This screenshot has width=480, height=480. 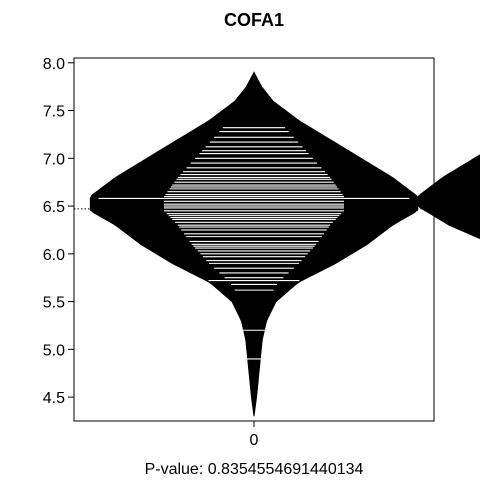 What do you see at coordinates (54, 159) in the screenshot?
I see `y-tick-label-5: 7.0` at bounding box center [54, 159].